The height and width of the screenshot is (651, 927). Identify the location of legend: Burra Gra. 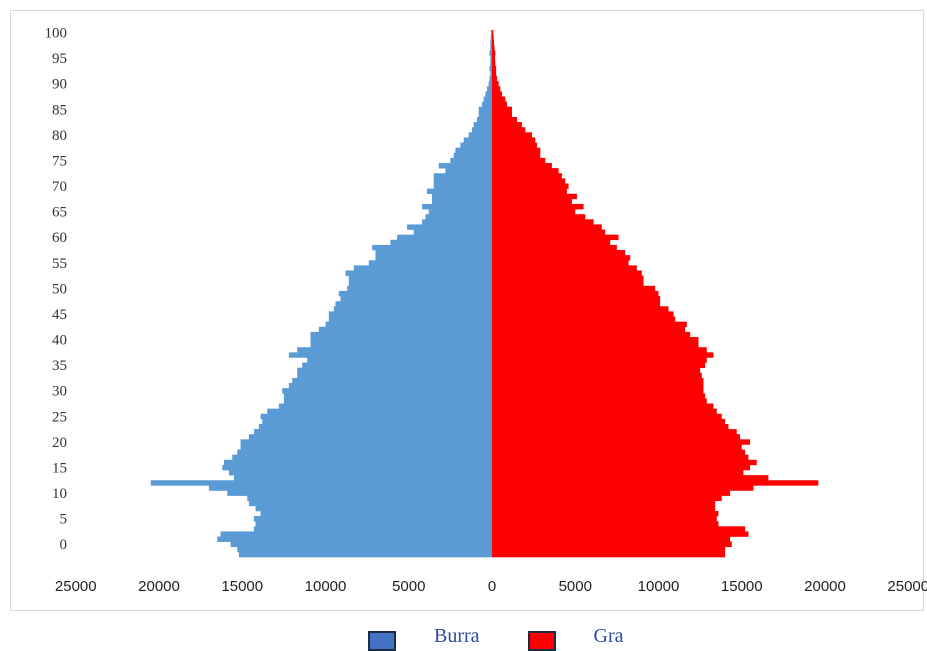
(520, 636).